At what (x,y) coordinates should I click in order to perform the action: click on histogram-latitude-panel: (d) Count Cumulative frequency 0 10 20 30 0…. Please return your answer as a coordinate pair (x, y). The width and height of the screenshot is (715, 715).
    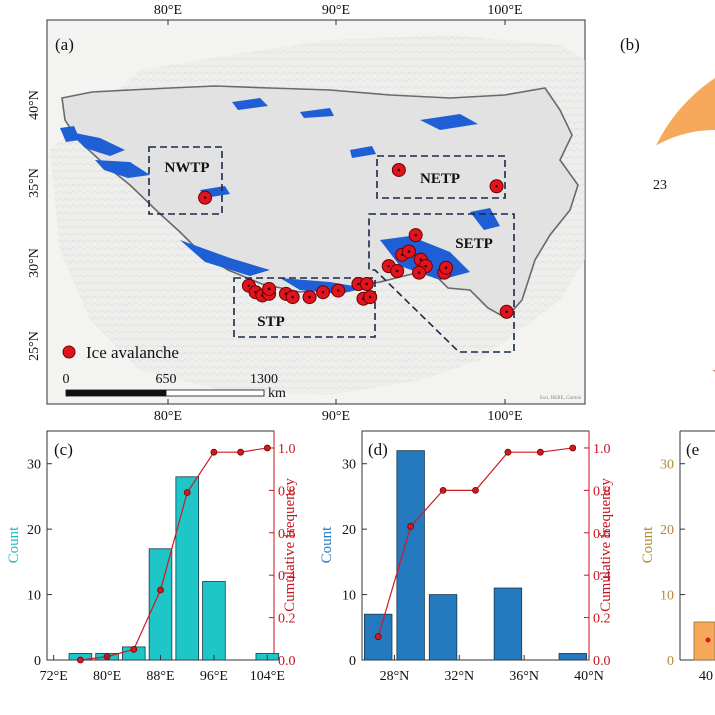
    Looking at the image, I should click on (466, 557).